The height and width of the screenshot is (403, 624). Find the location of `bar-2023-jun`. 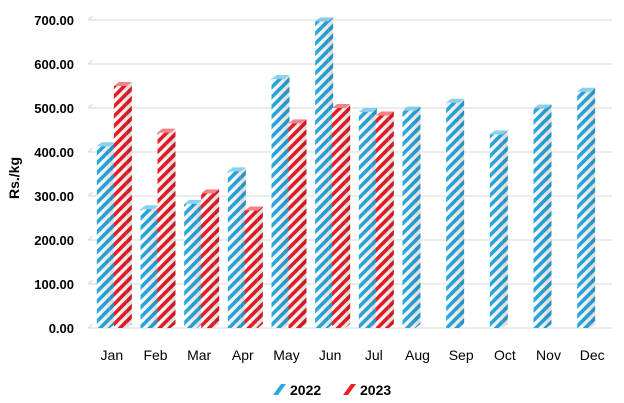

bar-2023-jun is located at coordinates (341, 216).